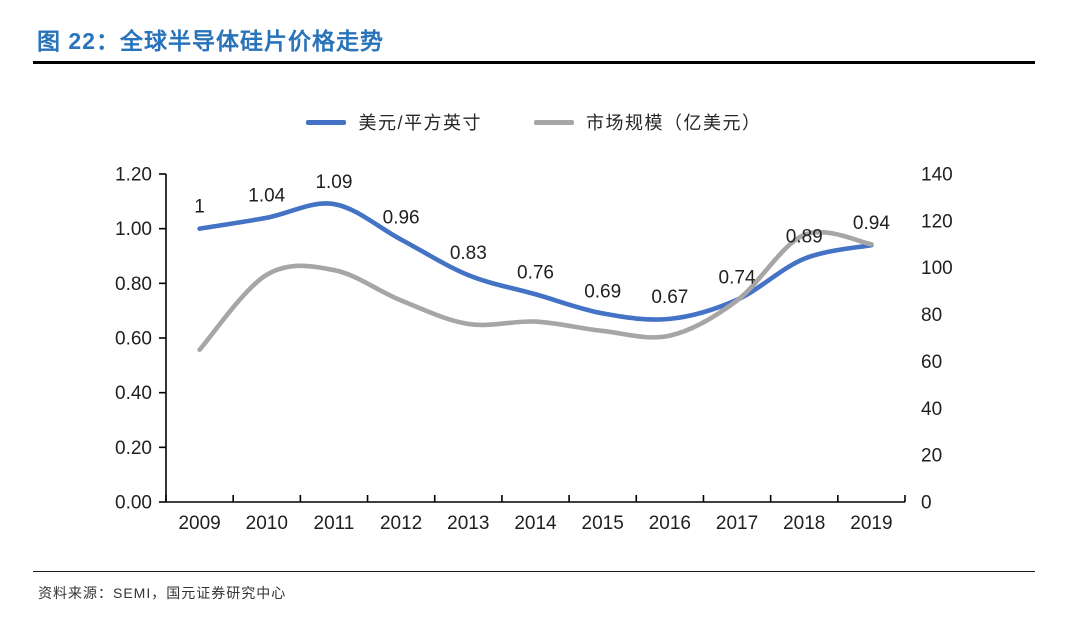  What do you see at coordinates (199, 523) in the screenshot?
I see `x-axis-category-label: 2009` at bounding box center [199, 523].